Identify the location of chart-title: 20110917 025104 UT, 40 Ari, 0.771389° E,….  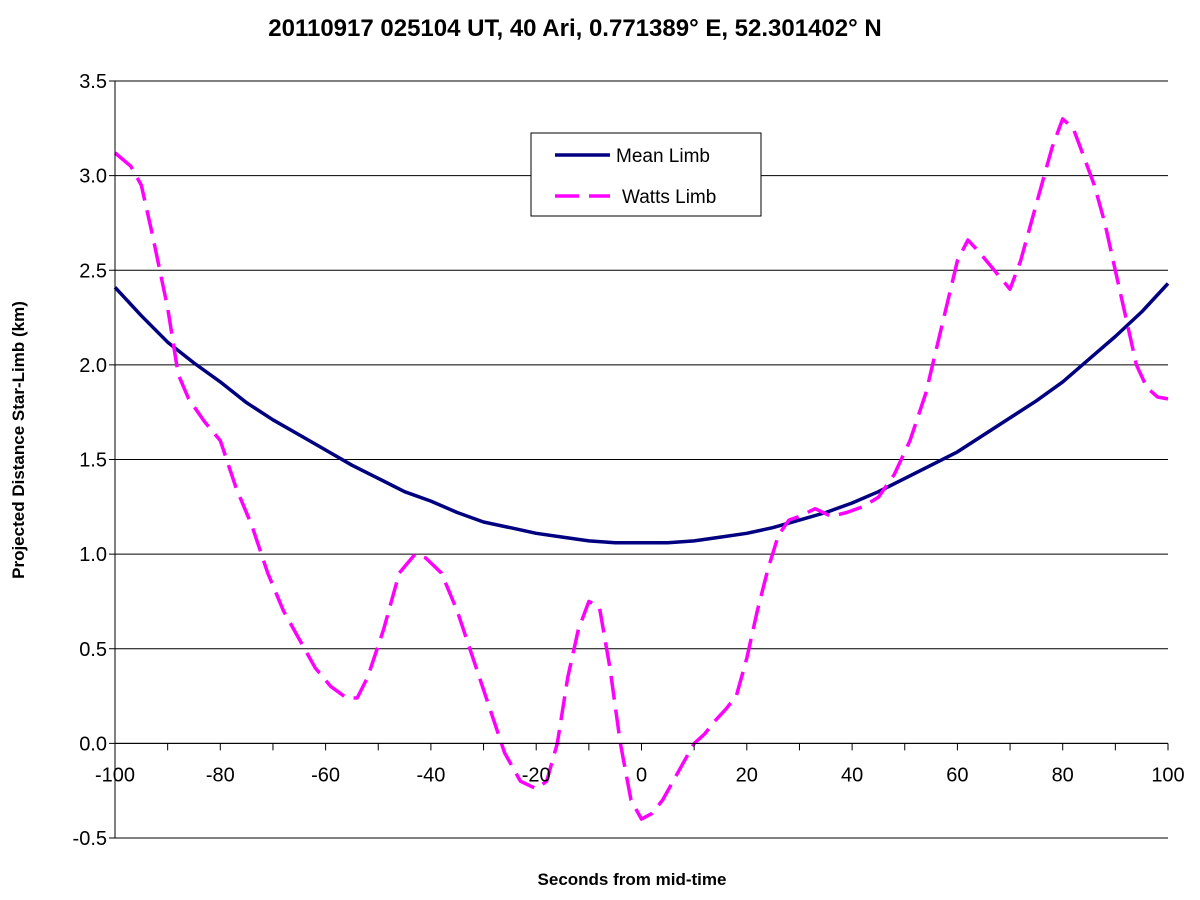
(574, 28).